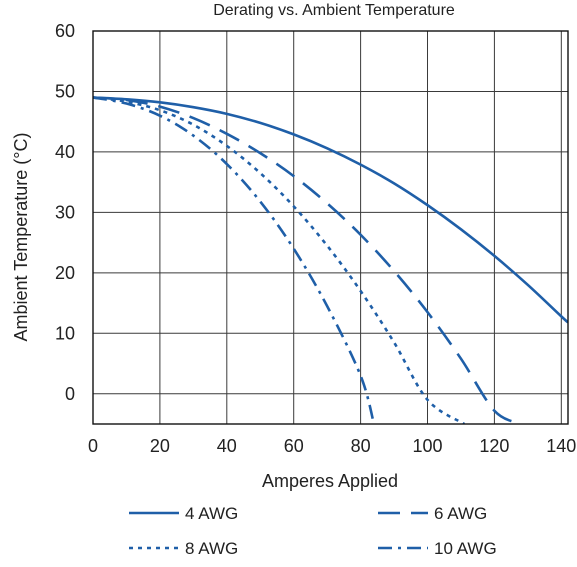  I want to click on y-tick-label: 0, so click(70, 394).